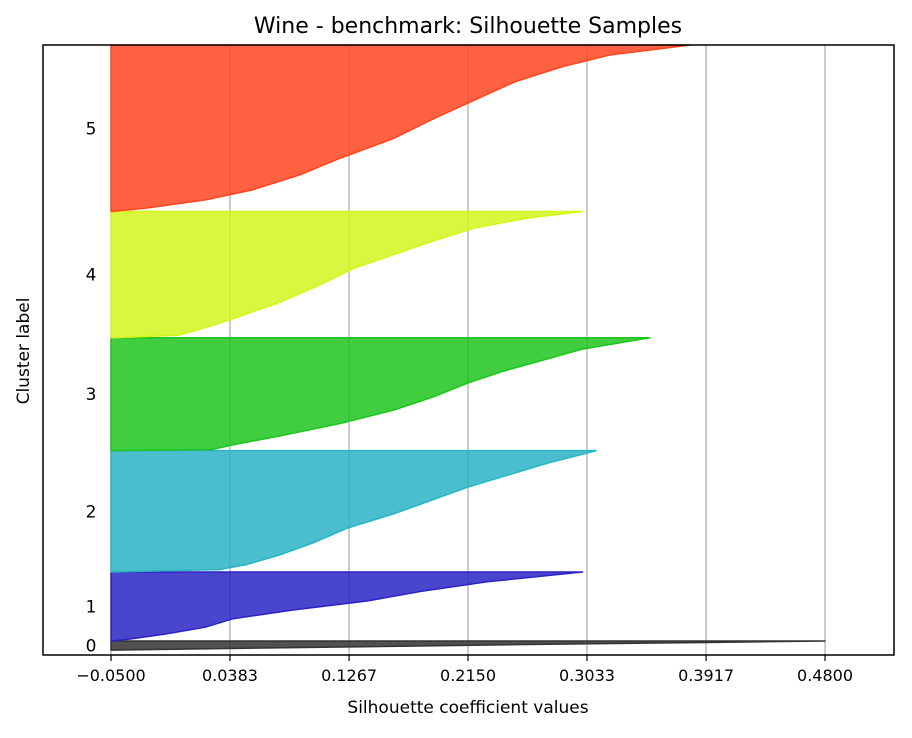  I want to click on cluster-labels: 0 1 2 3 4 5, so click(91, 387).